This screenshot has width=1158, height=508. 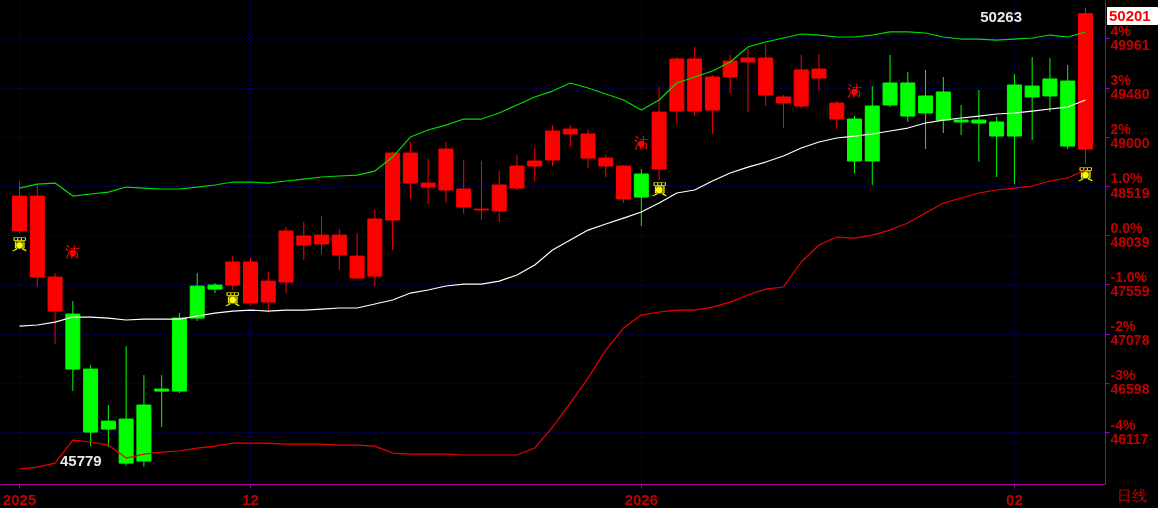 What do you see at coordinates (1126, 178) in the screenshot?
I see `y2-tick-label: 1.0%` at bounding box center [1126, 178].